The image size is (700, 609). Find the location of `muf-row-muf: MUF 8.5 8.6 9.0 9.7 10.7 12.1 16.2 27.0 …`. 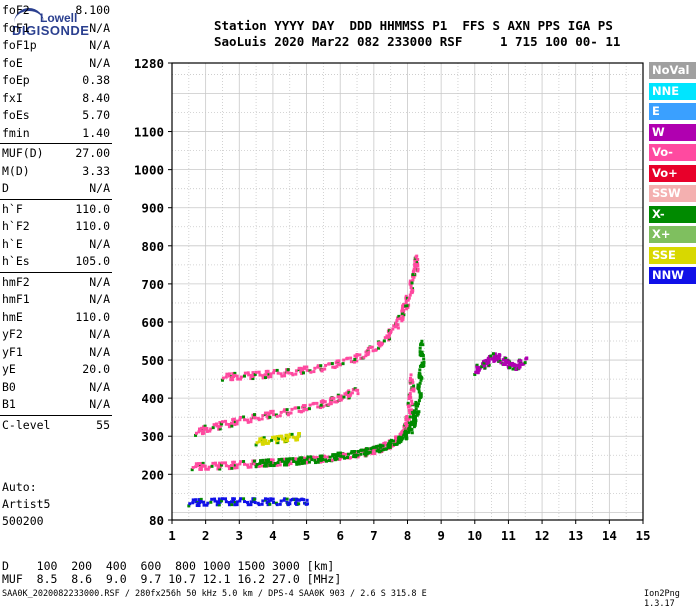

muf-row-muf: MUF 8.5 8.6 9.0 9.7 10.7 12.1 16.2 27.0 … is located at coordinates (171, 579).